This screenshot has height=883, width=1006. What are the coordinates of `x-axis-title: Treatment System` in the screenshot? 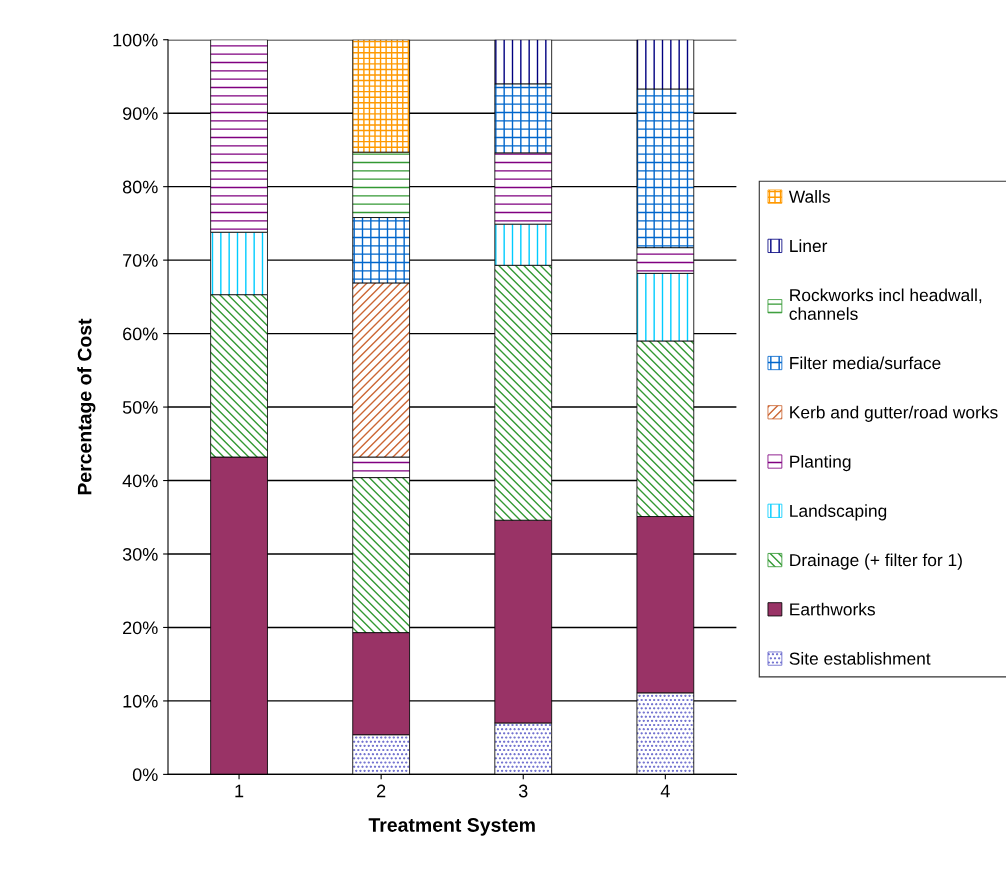 It's located at (451, 827).